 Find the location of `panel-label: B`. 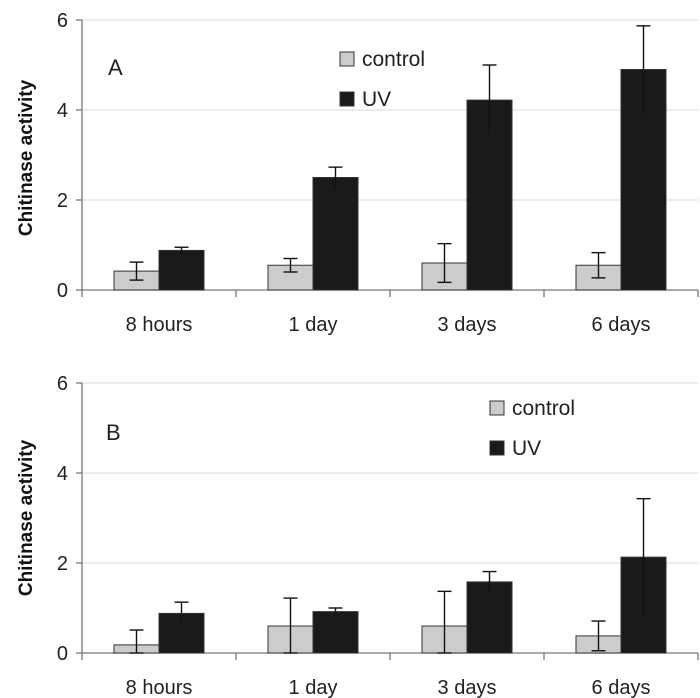

panel-label: B is located at coordinates (113, 432).